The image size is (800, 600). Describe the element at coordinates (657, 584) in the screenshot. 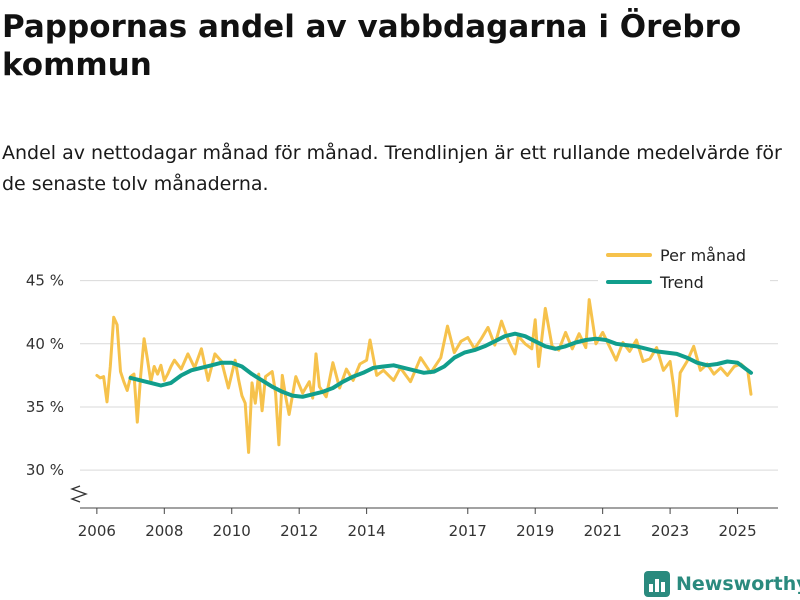

I see `newsworthy-logo-icon` at that location.